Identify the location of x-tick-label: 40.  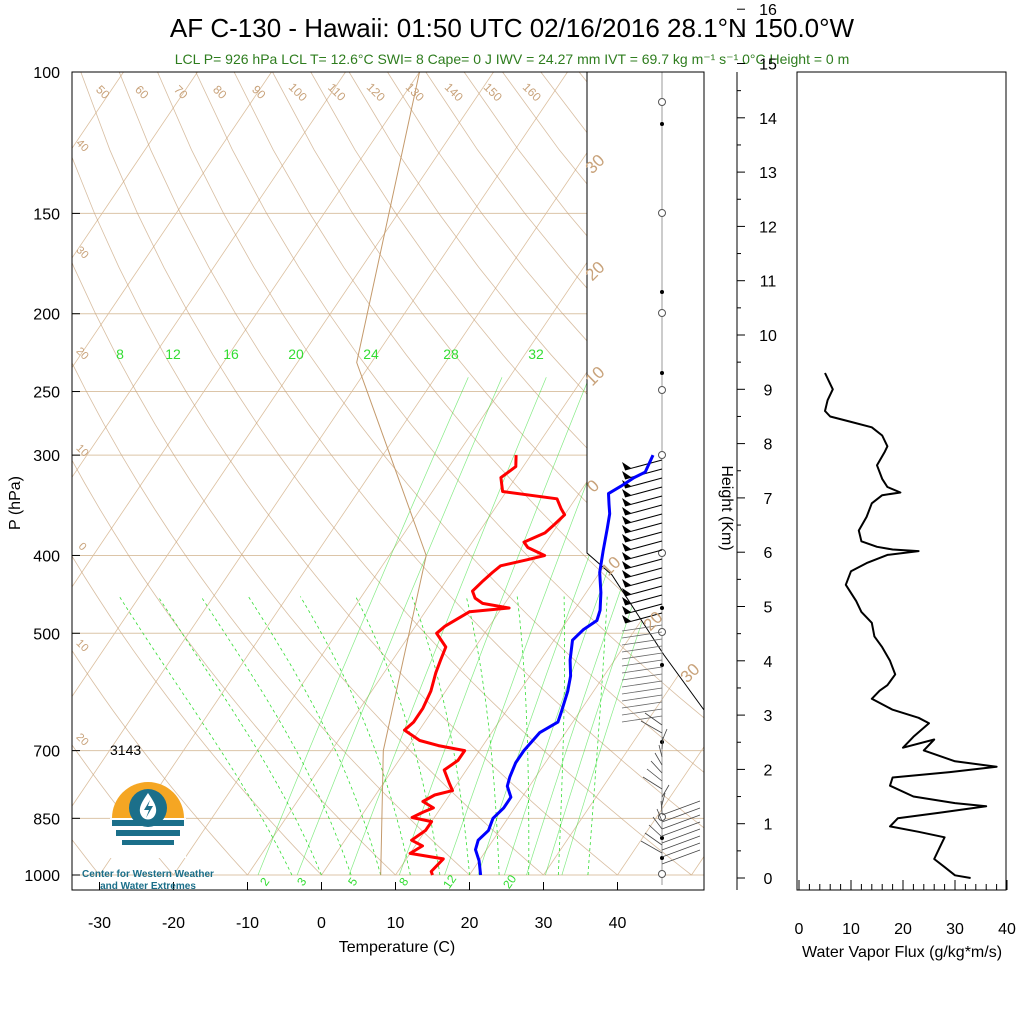
(618, 923).